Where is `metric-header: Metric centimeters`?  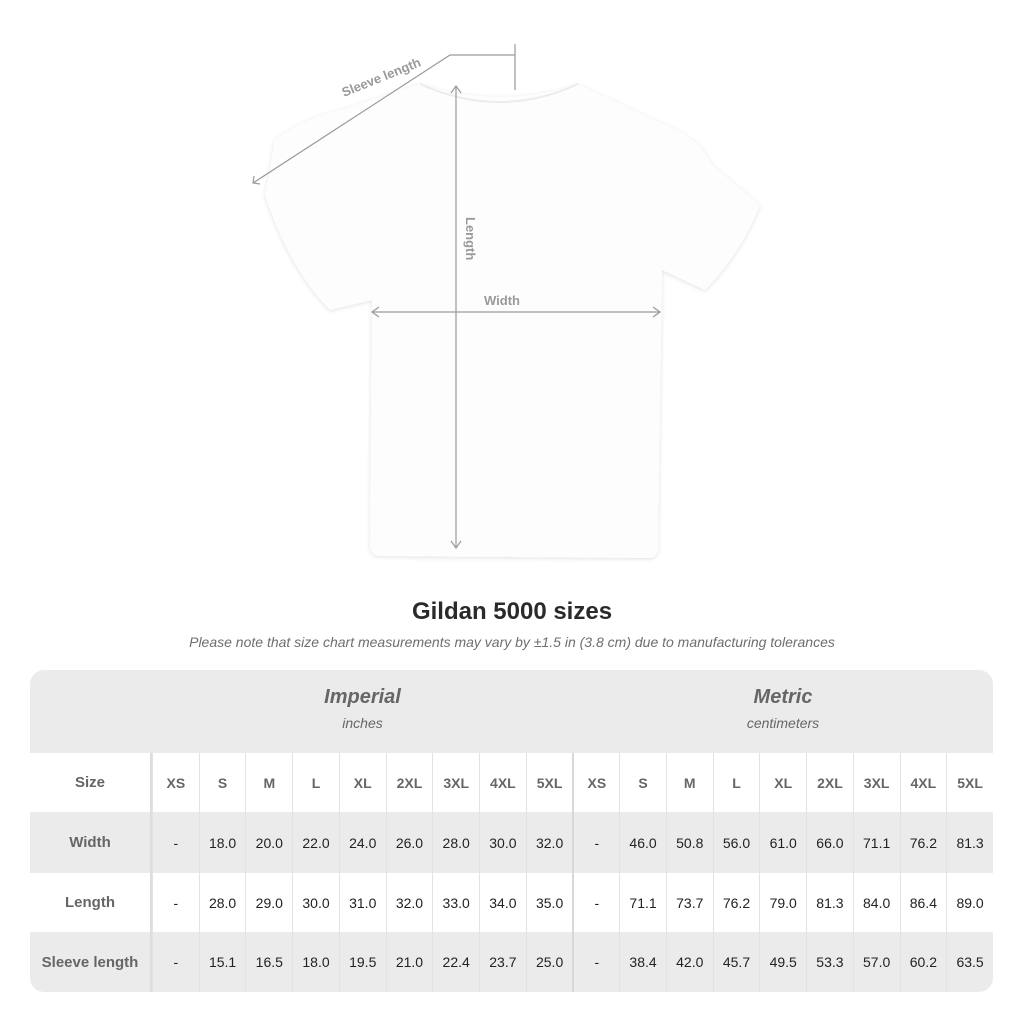 metric-header: Metric centimeters is located at coordinates (783, 708).